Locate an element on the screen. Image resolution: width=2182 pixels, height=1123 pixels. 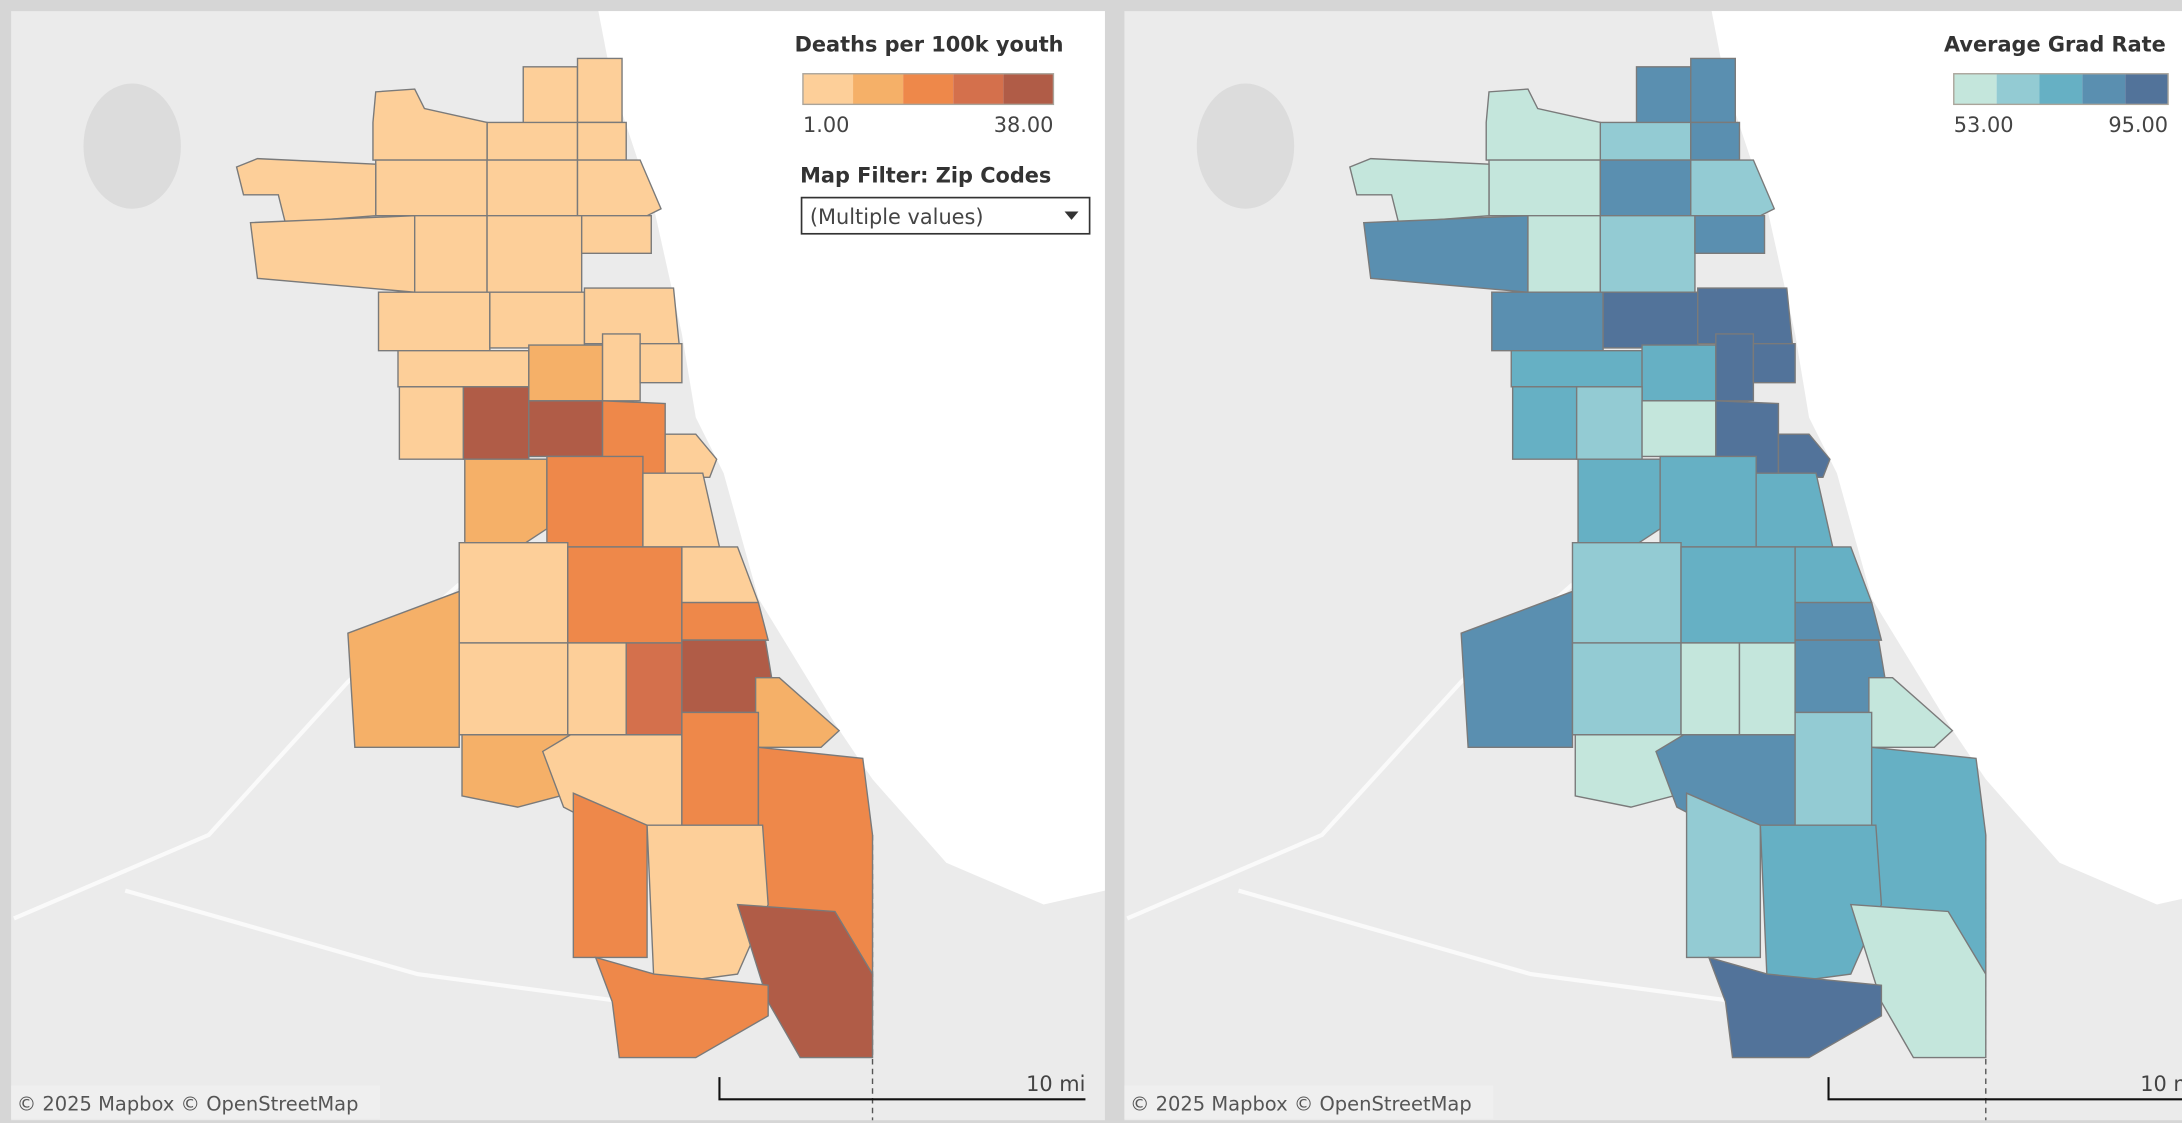
left-scale-label: 10 mi is located at coordinates (1055, 1084).